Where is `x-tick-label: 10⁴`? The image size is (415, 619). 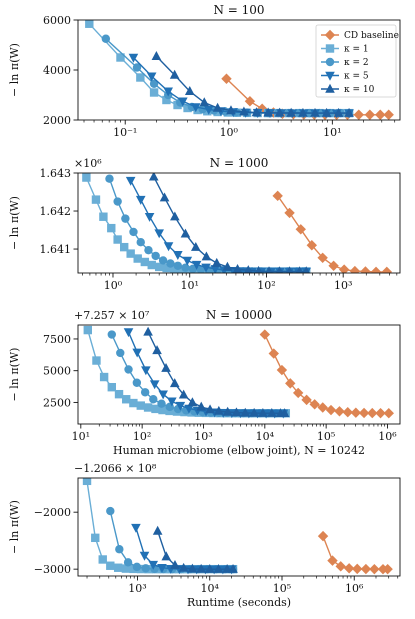
x-tick-label: 10⁴ is located at coordinates (210, 588).